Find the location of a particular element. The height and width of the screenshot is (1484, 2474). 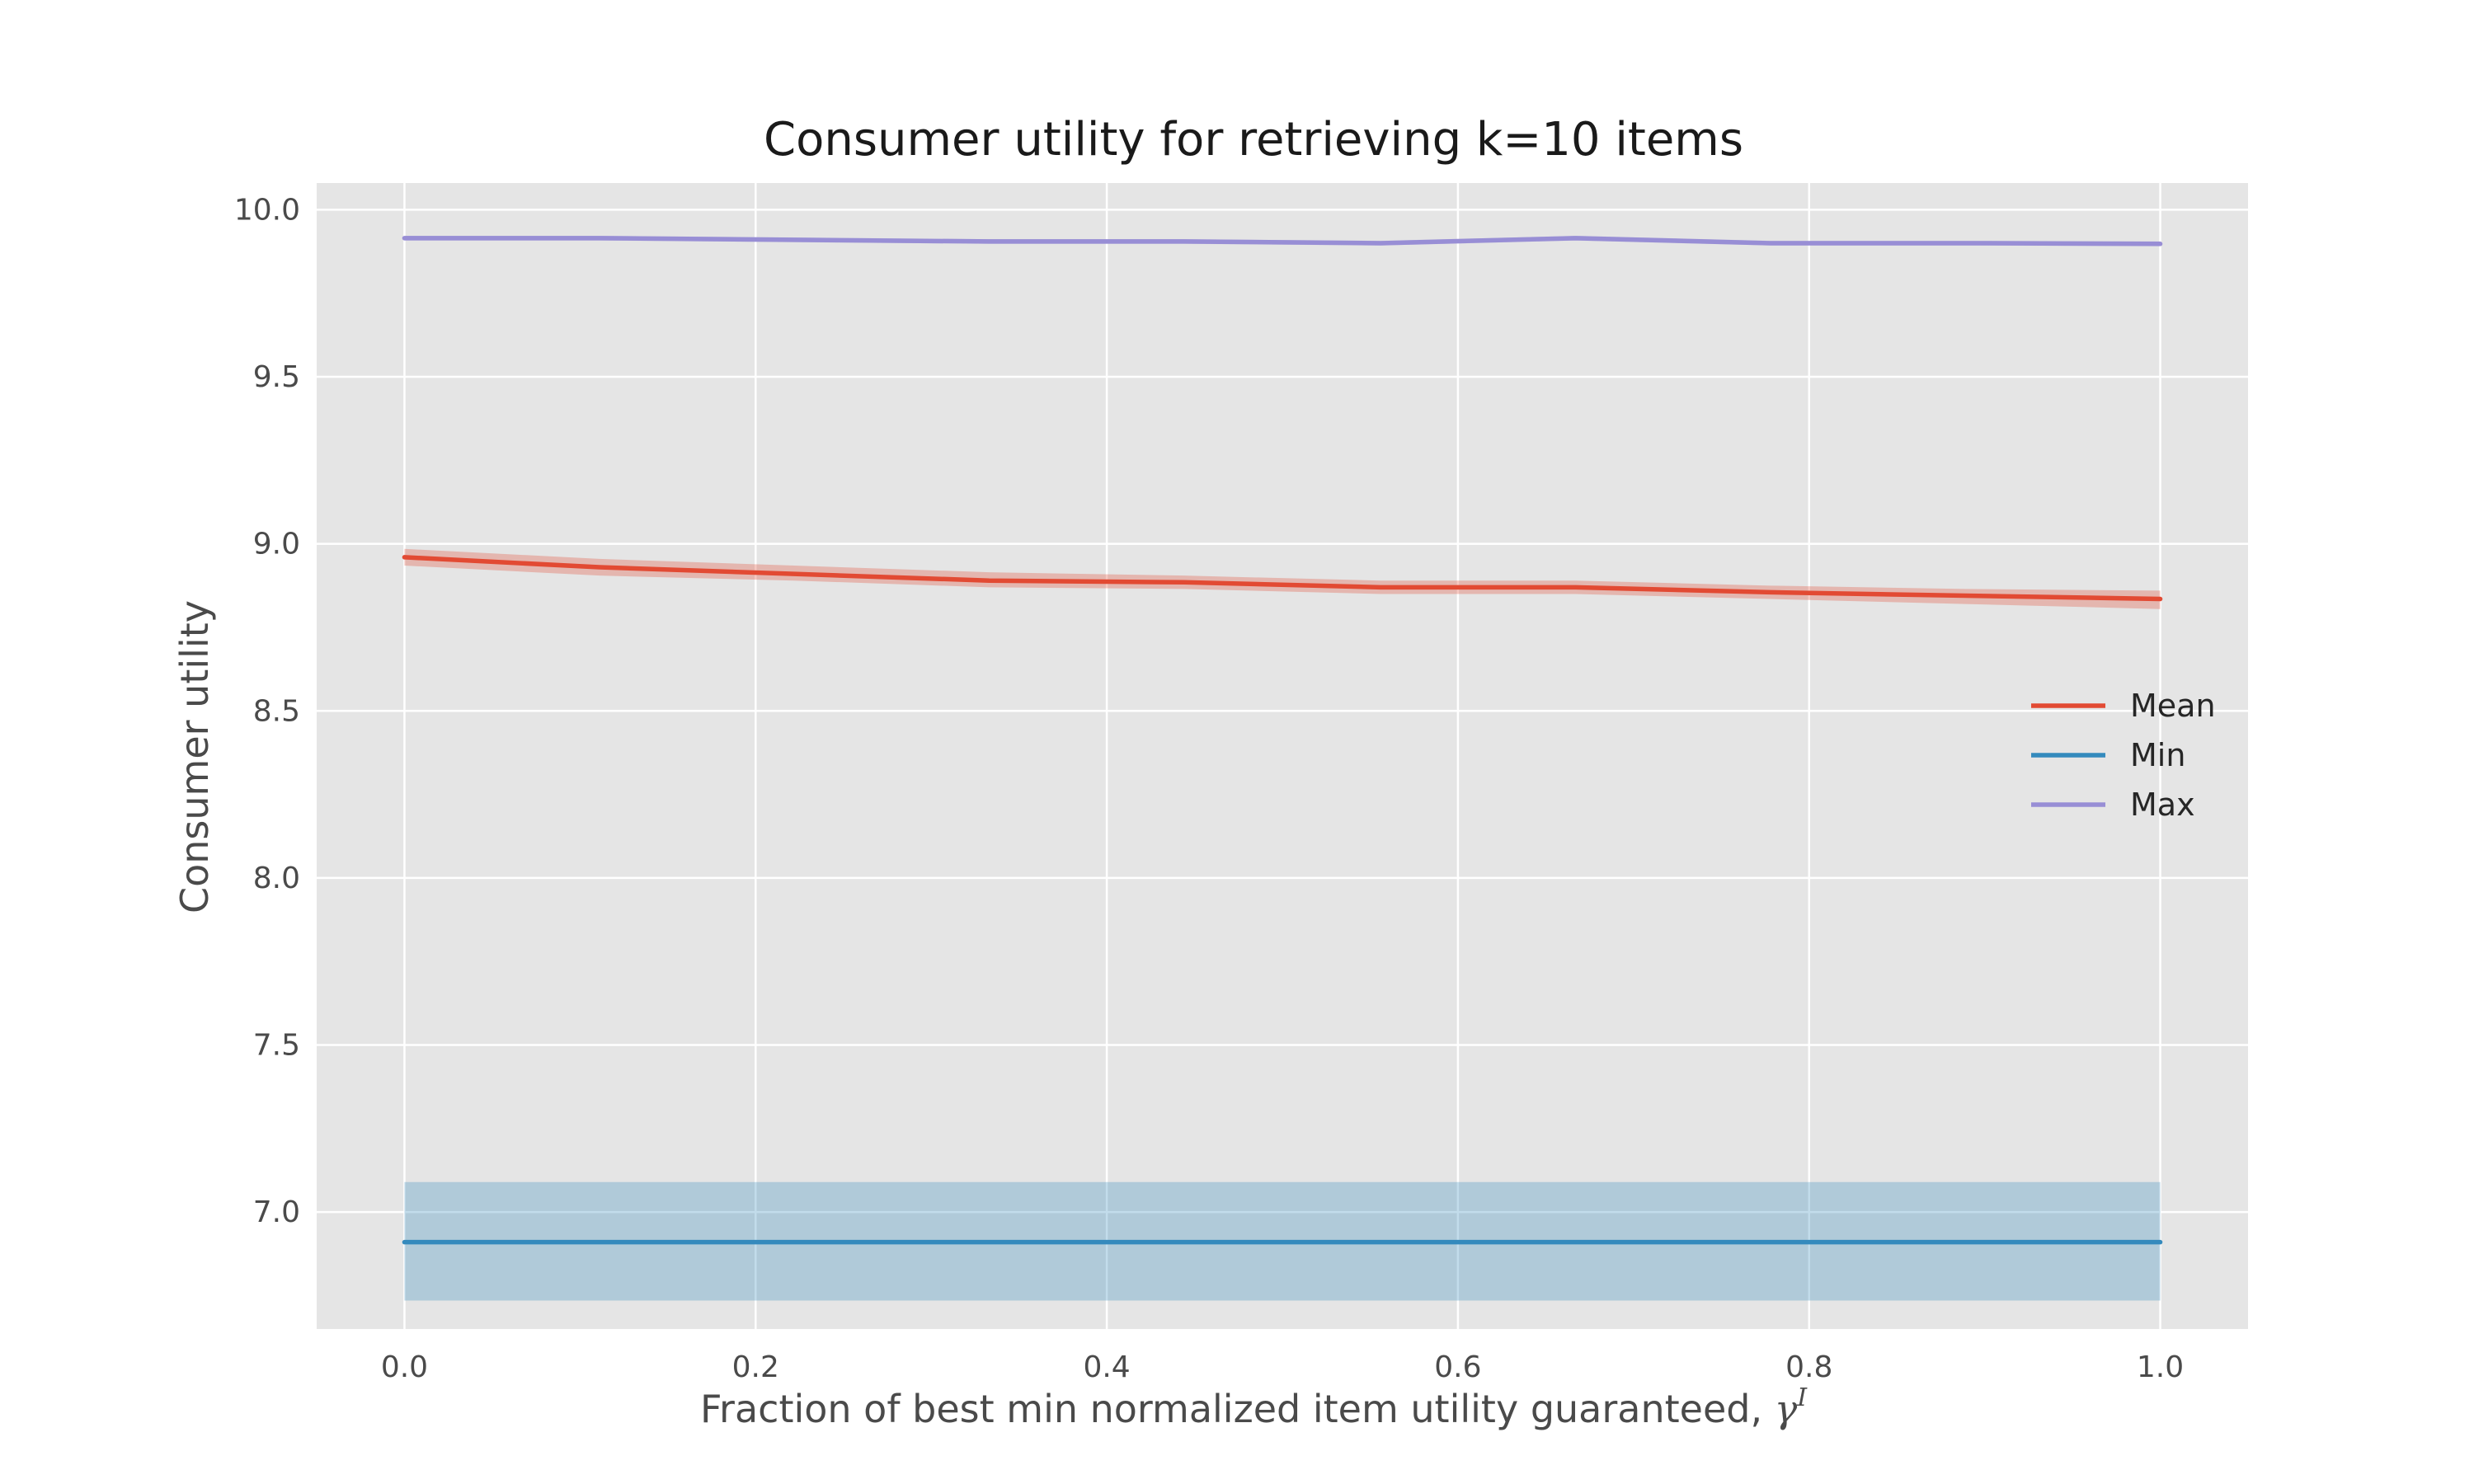

y-tick-label: 8.0 is located at coordinates (276, 878).